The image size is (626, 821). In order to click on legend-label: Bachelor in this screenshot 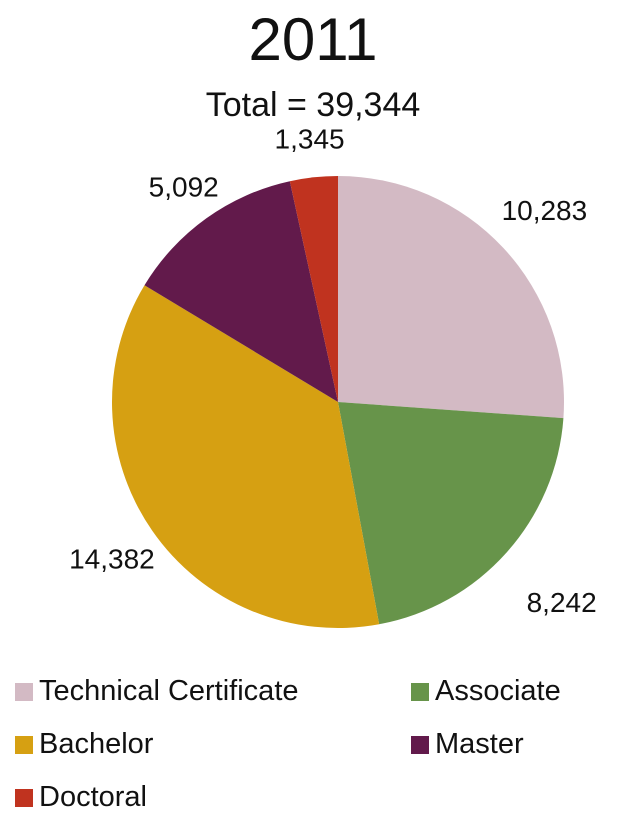, I will do `click(96, 744)`.